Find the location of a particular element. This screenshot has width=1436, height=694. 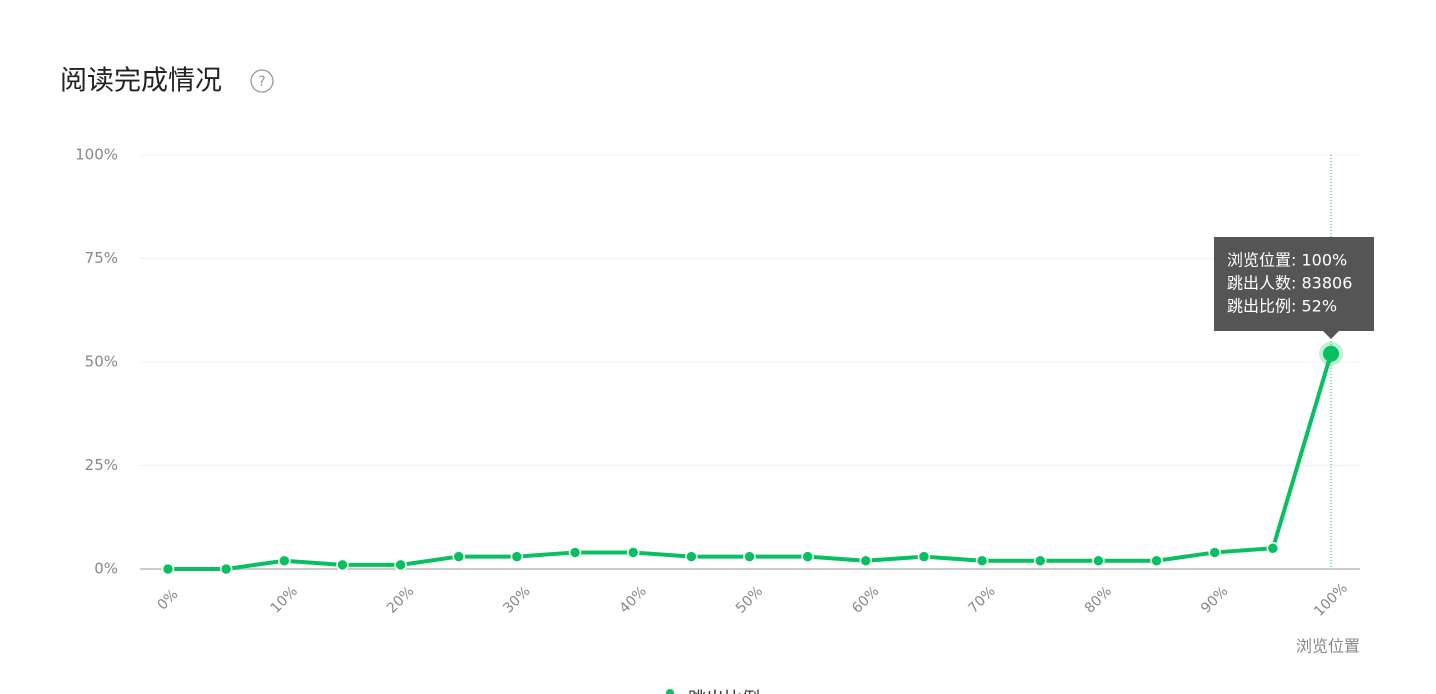

y-tick-label: 0% is located at coordinates (106, 569).